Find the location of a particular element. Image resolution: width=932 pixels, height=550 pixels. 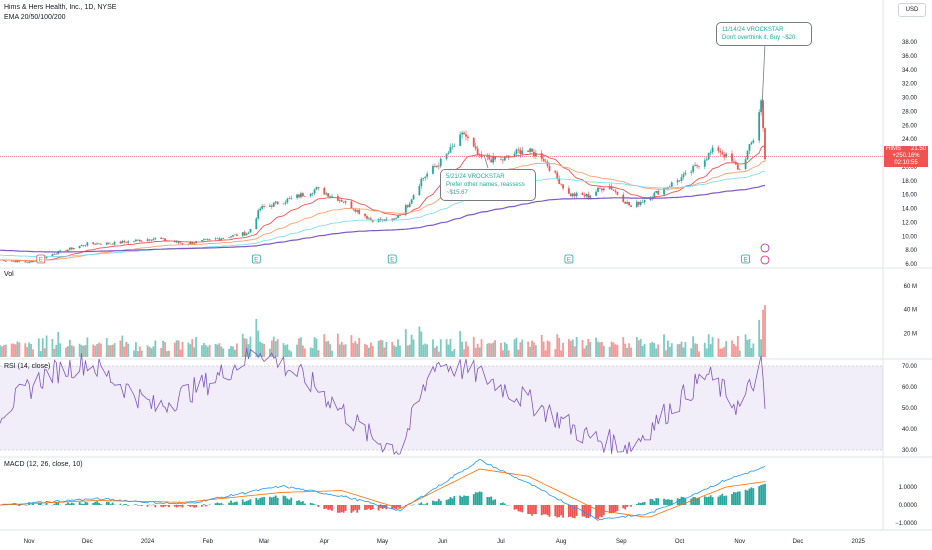

ema-200-line is located at coordinates (383, 218).